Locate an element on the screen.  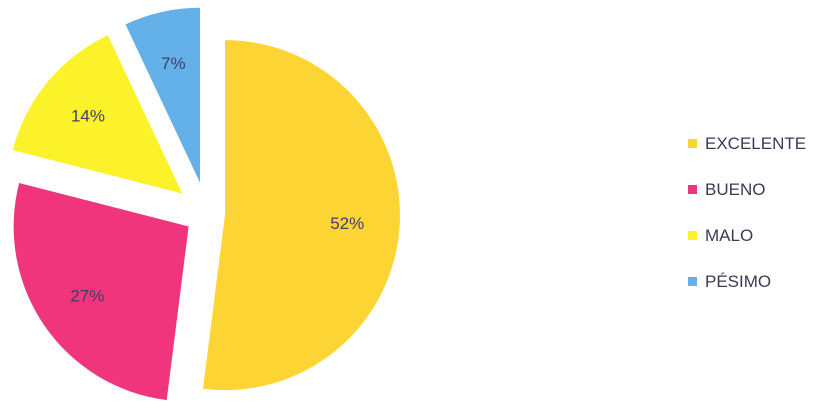
legend-item-bueno: BUENO is located at coordinates (726, 189).